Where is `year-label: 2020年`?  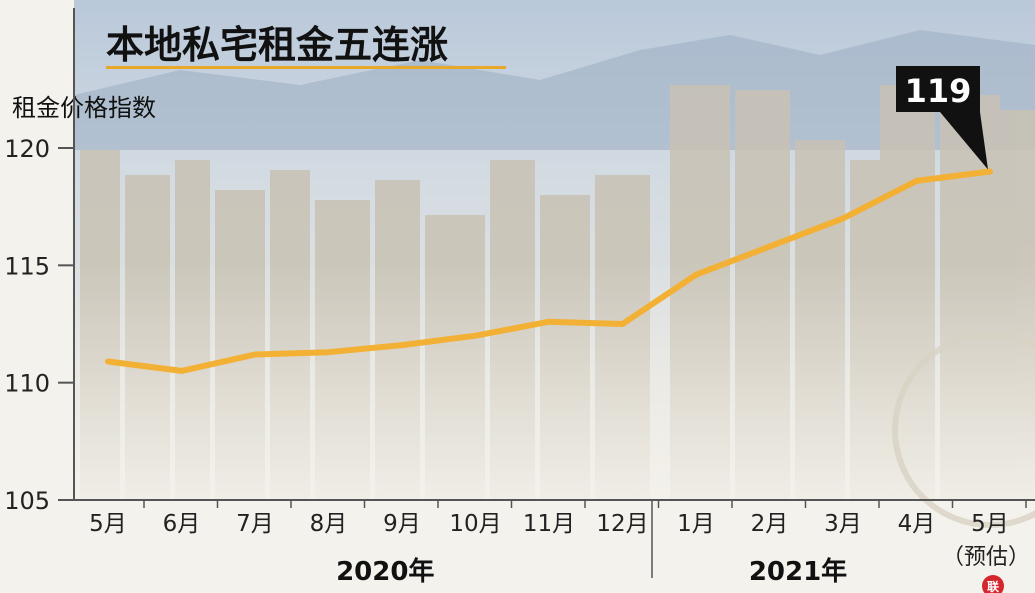 year-label: 2020年 is located at coordinates (385, 571).